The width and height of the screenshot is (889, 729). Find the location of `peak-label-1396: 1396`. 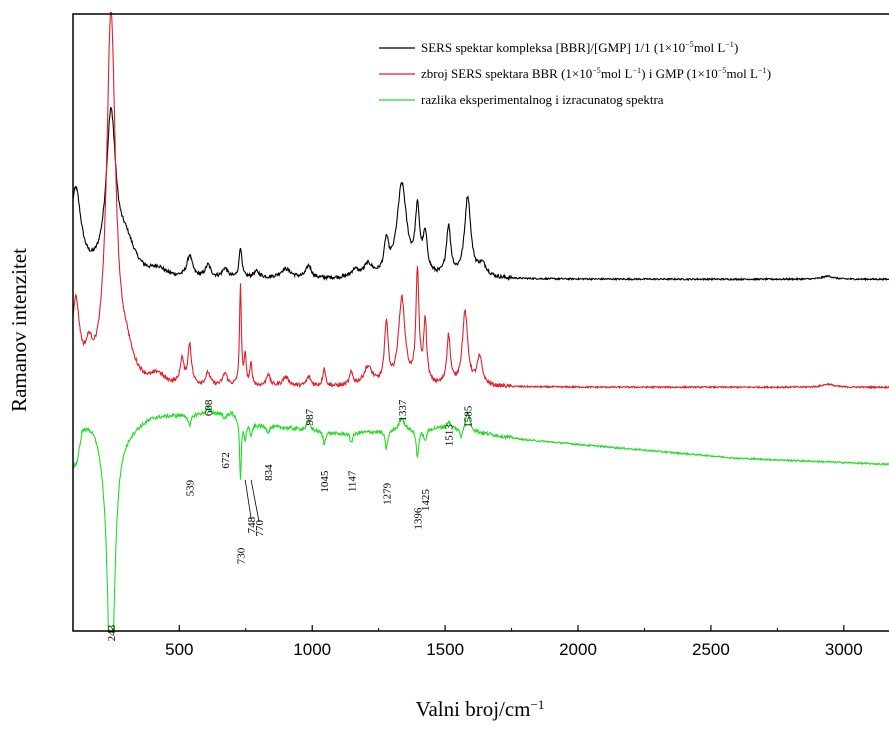

peak-label-1396: 1396 is located at coordinates (418, 518).